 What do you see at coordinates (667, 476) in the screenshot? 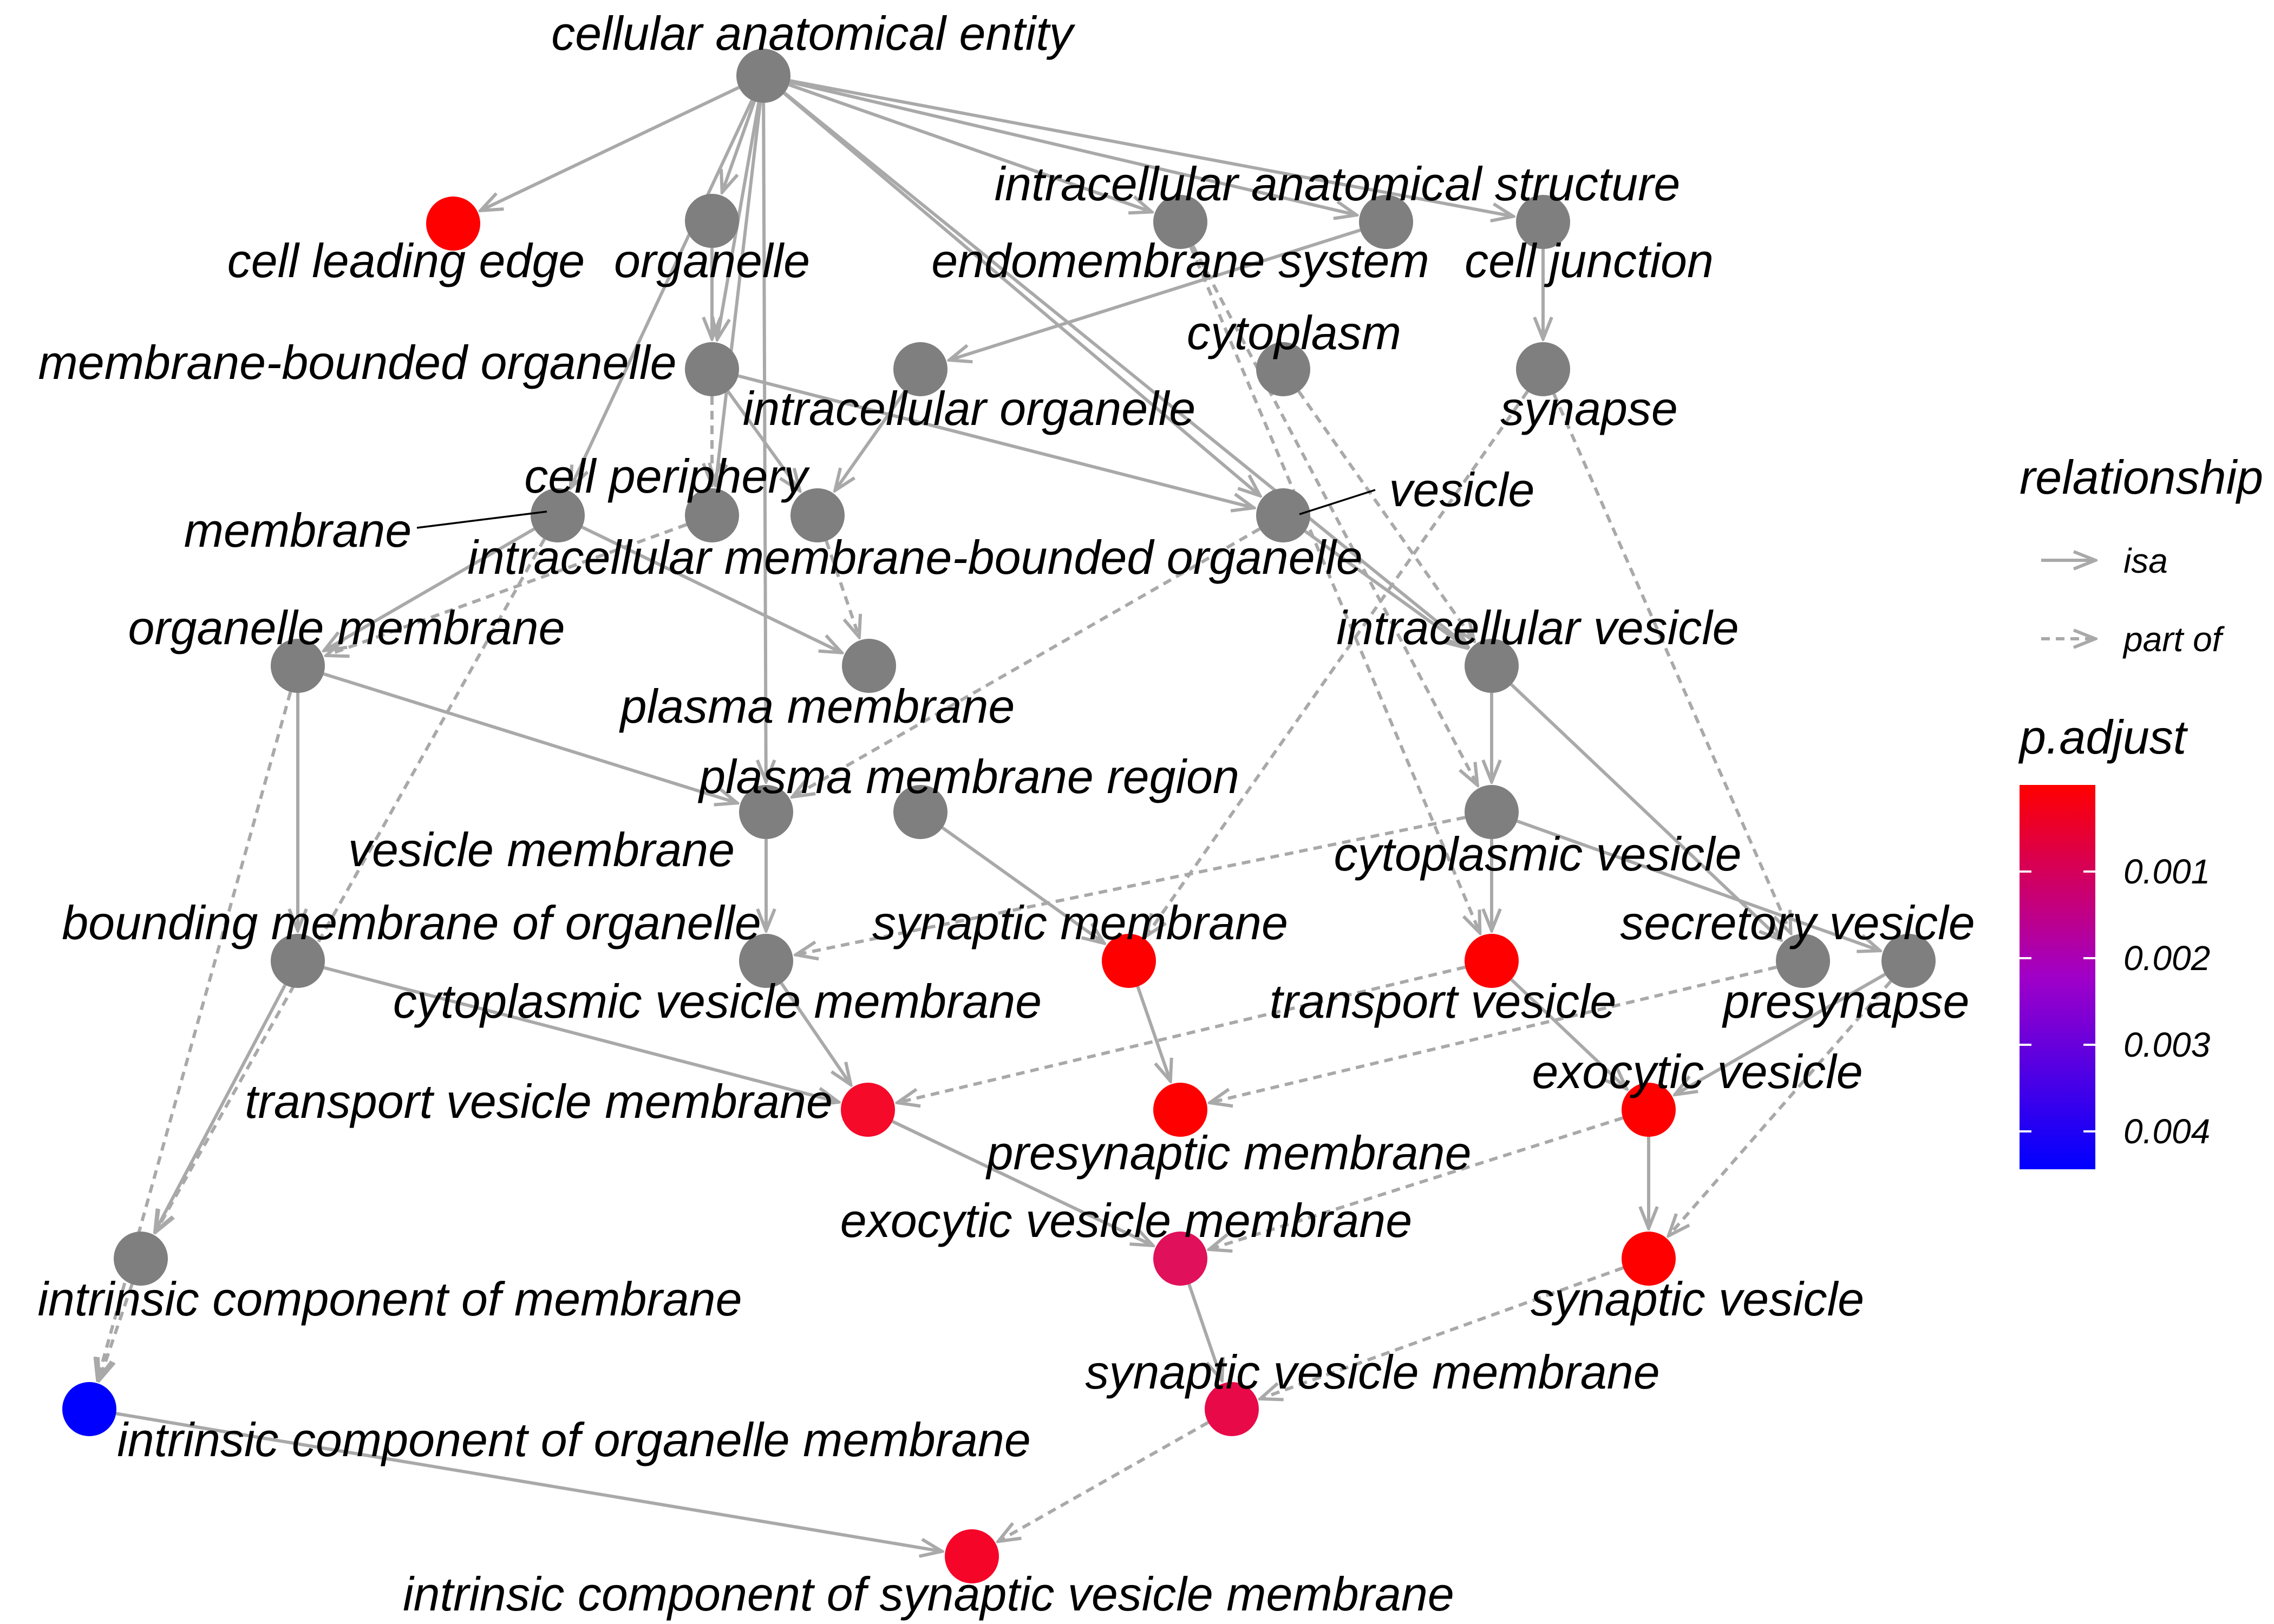
I see `node-label-cp: cell periphery` at bounding box center [667, 476].